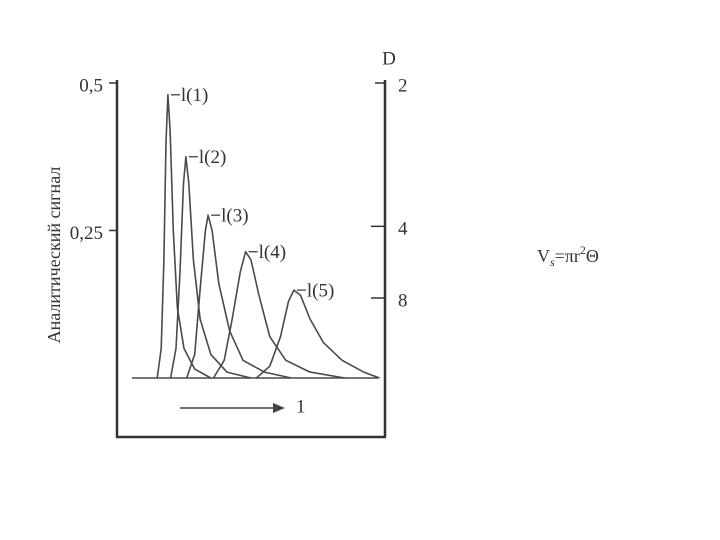  Describe the element at coordinates (403, 229) in the screenshot. I see `y2-tick-label: 4` at that location.